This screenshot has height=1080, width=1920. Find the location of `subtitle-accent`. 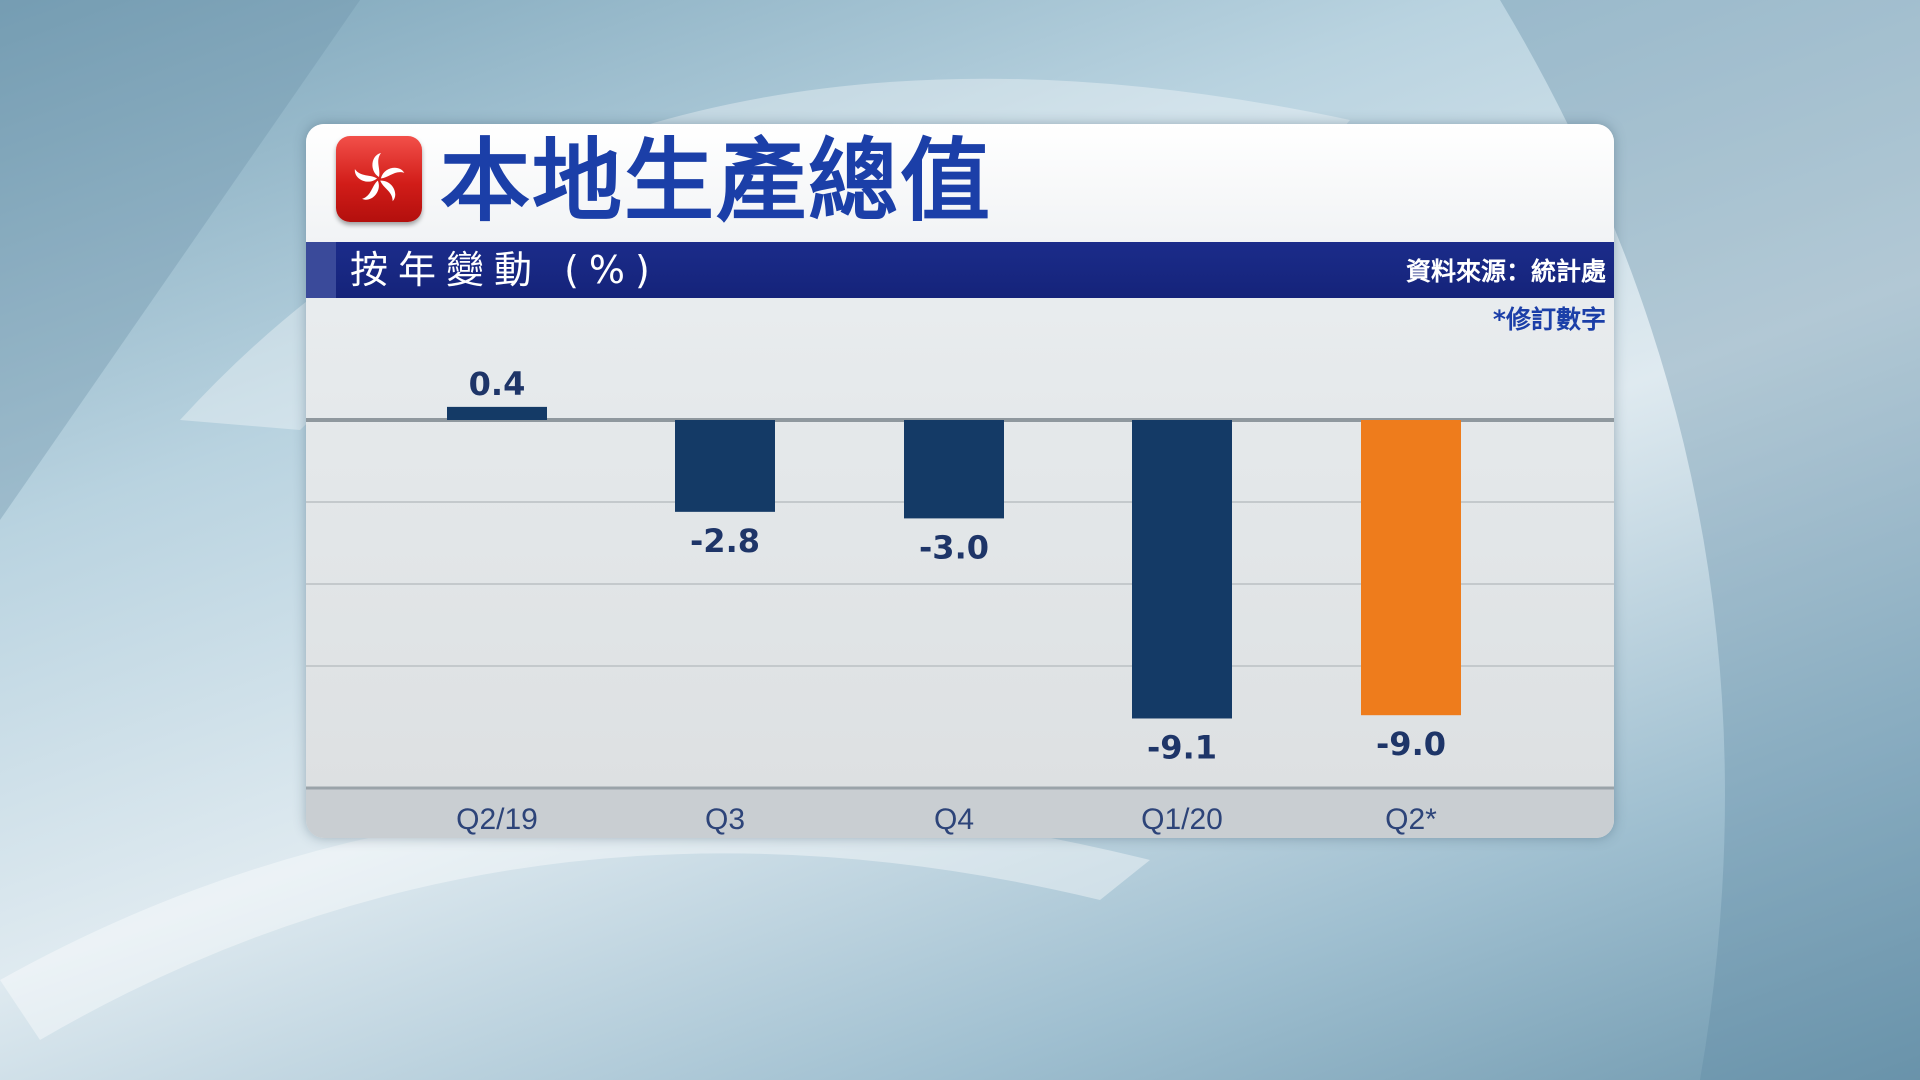

subtitle-accent is located at coordinates (321, 270).